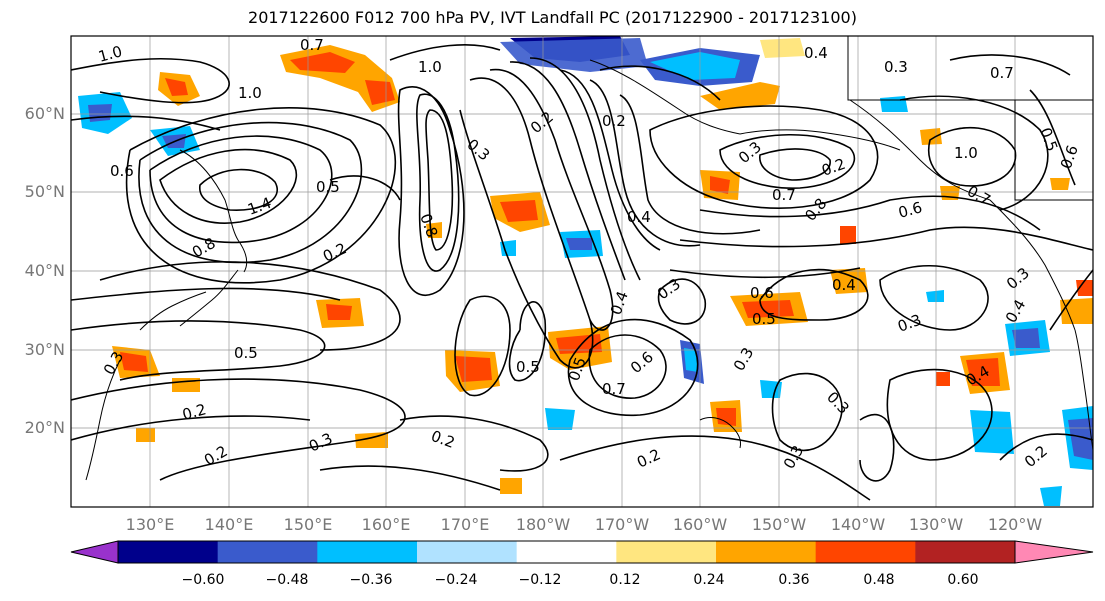 Image resolution: width=1105 pixels, height=601 pixels. I want to click on colorbar-tick-label: −0.48, so click(287, 580).